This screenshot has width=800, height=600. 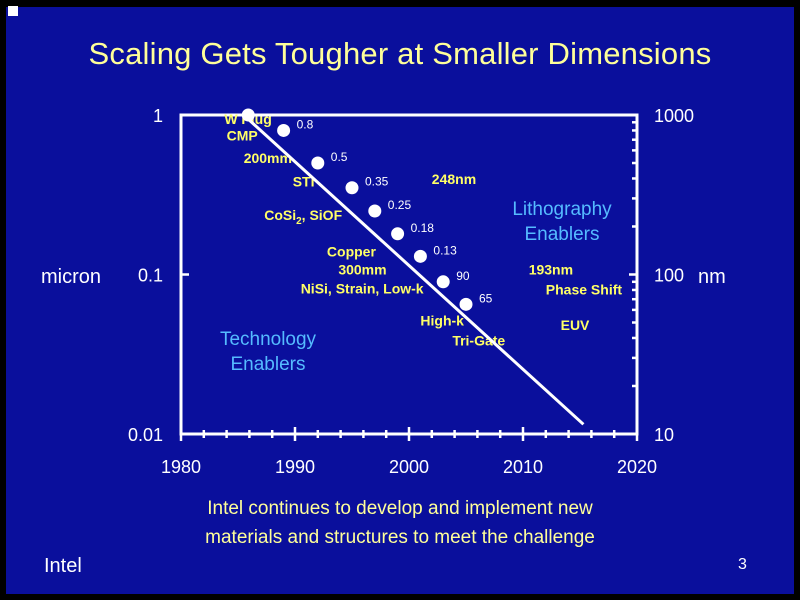 I want to click on node-label: 65, so click(x=486, y=298).